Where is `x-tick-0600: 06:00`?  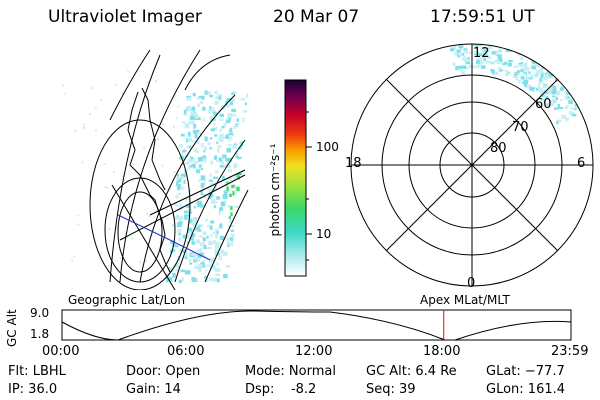 x-tick-0600: 06:00 is located at coordinates (186, 351).